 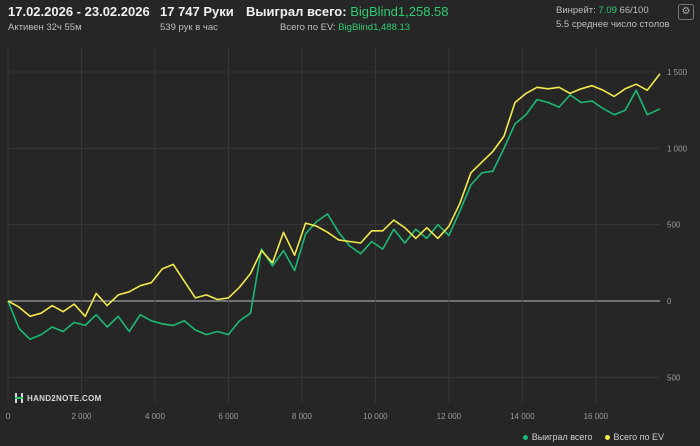 What do you see at coordinates (576, 10) in the screenshot?
I see `winrate-label: Винрейт:` at bounding box center [576, 10].